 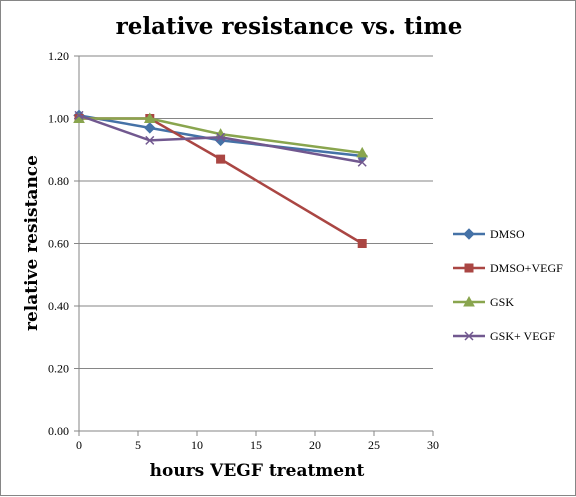 What do you see at coordinates (58, 369) in the screenshot?
I see `y-tick-label: 0.20` at bounding box center [58, 369].